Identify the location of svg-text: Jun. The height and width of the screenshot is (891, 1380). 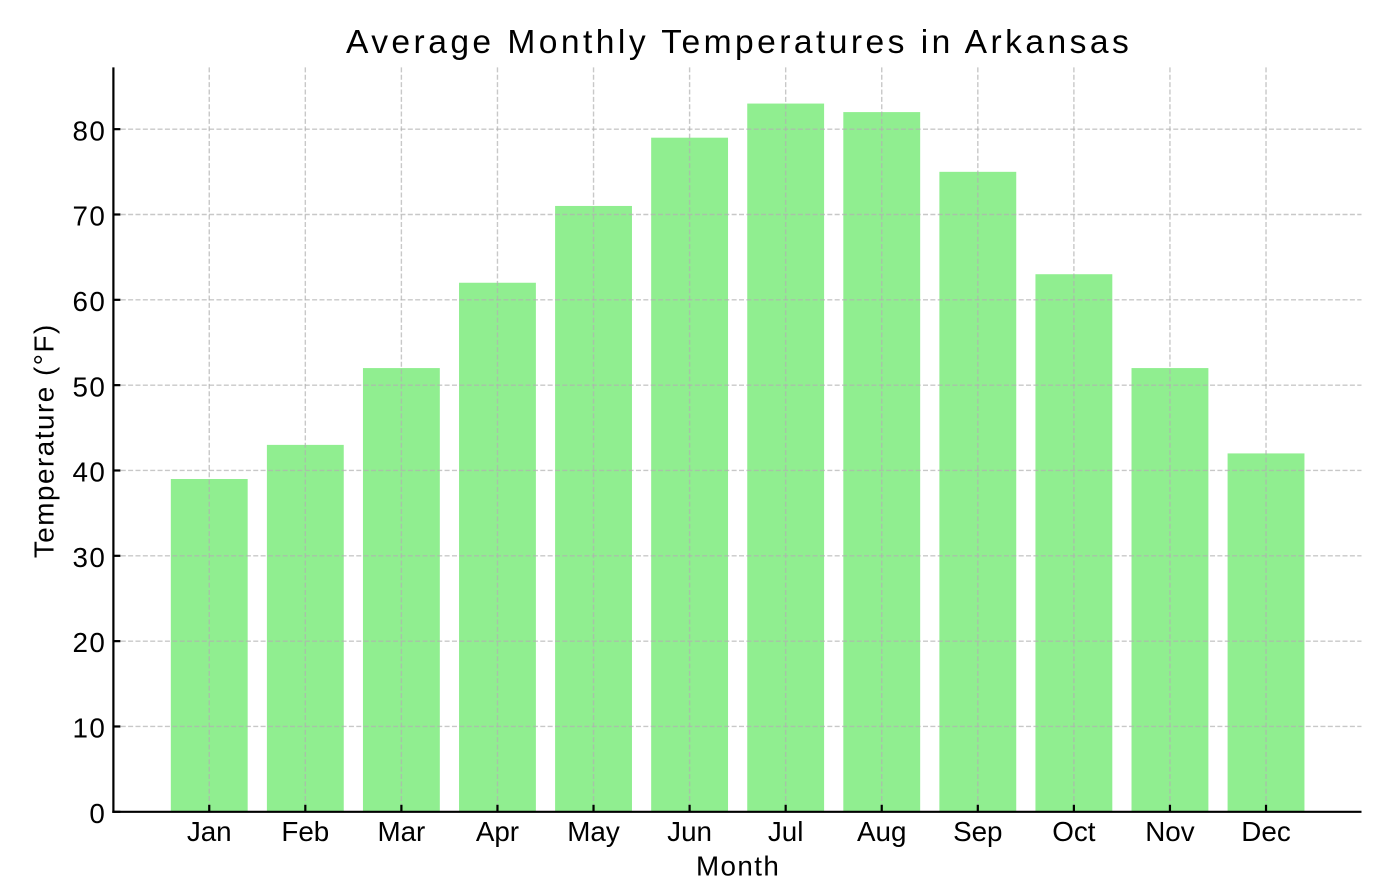
(689, 831).